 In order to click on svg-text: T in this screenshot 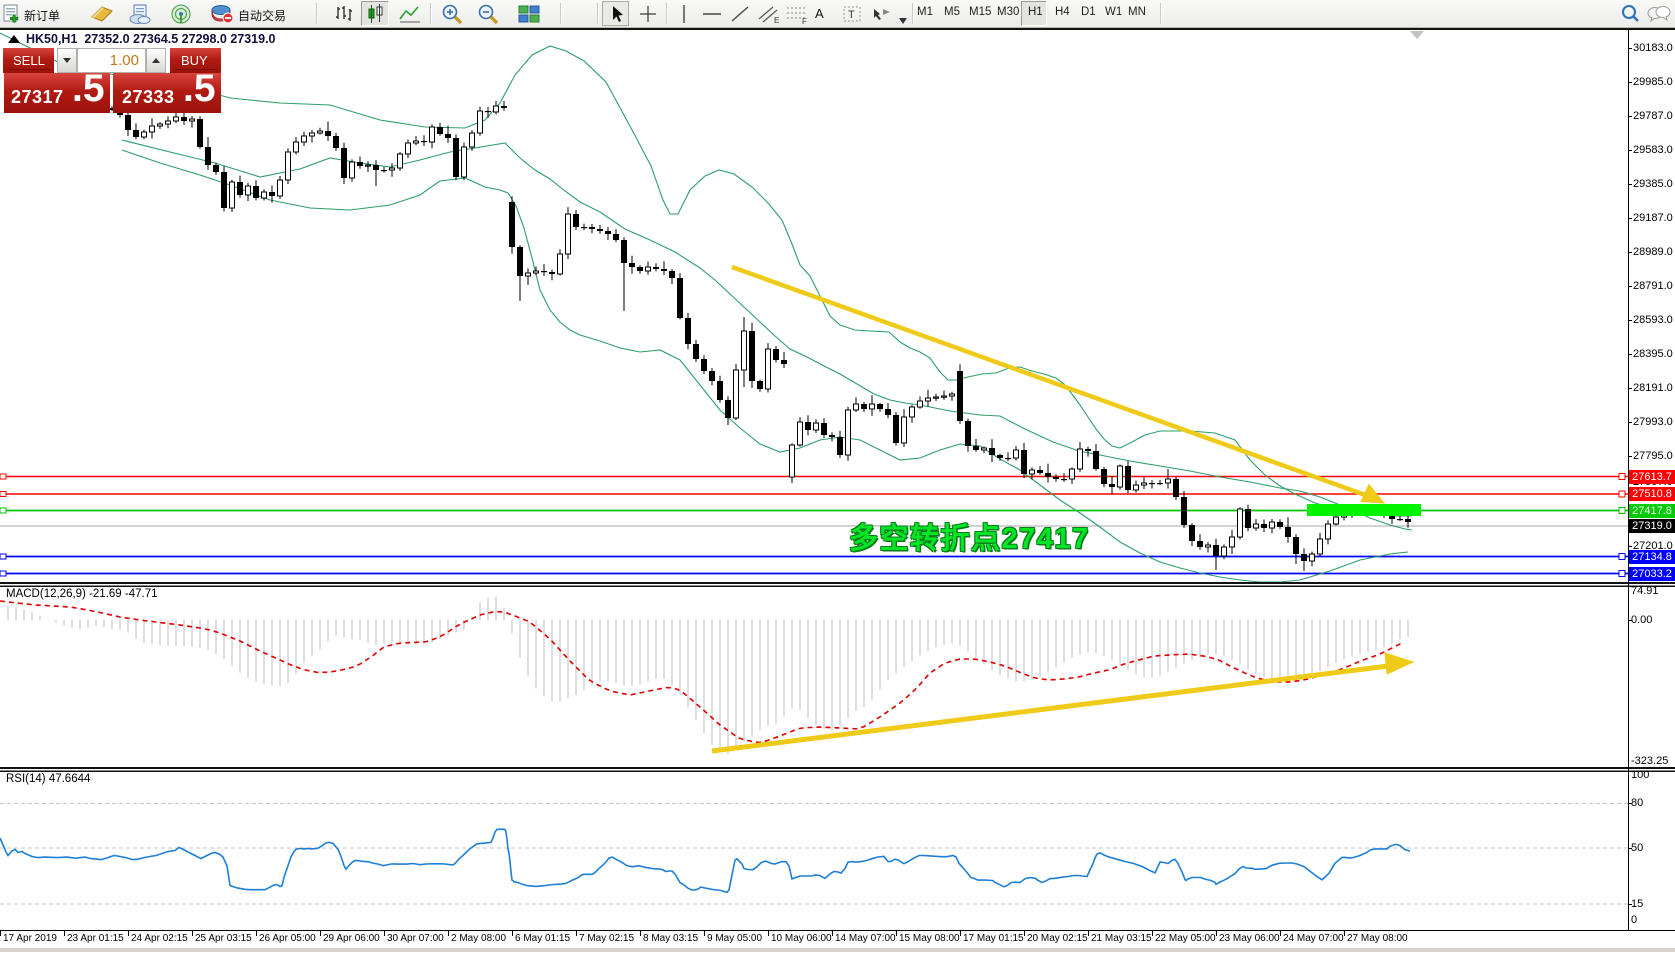, I will do `click(851, 15)`.